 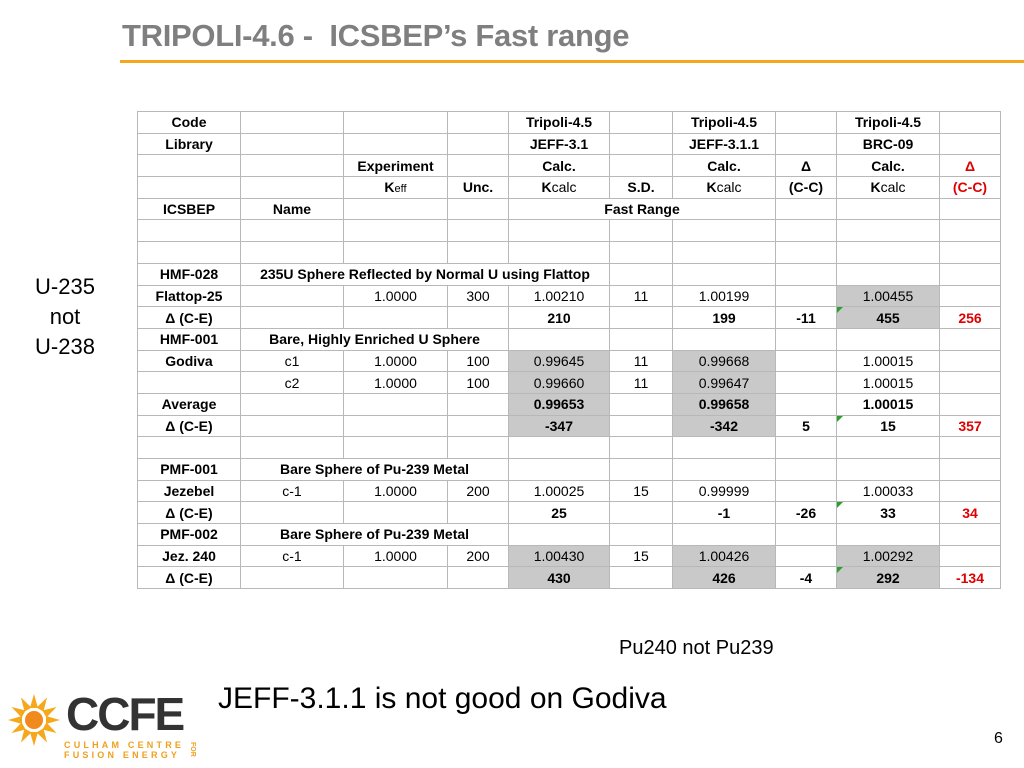 What do you see at coordinates (65, 316) in the screenshot?
I see `side-note-line-2: not` at bounding box center [65, 316].